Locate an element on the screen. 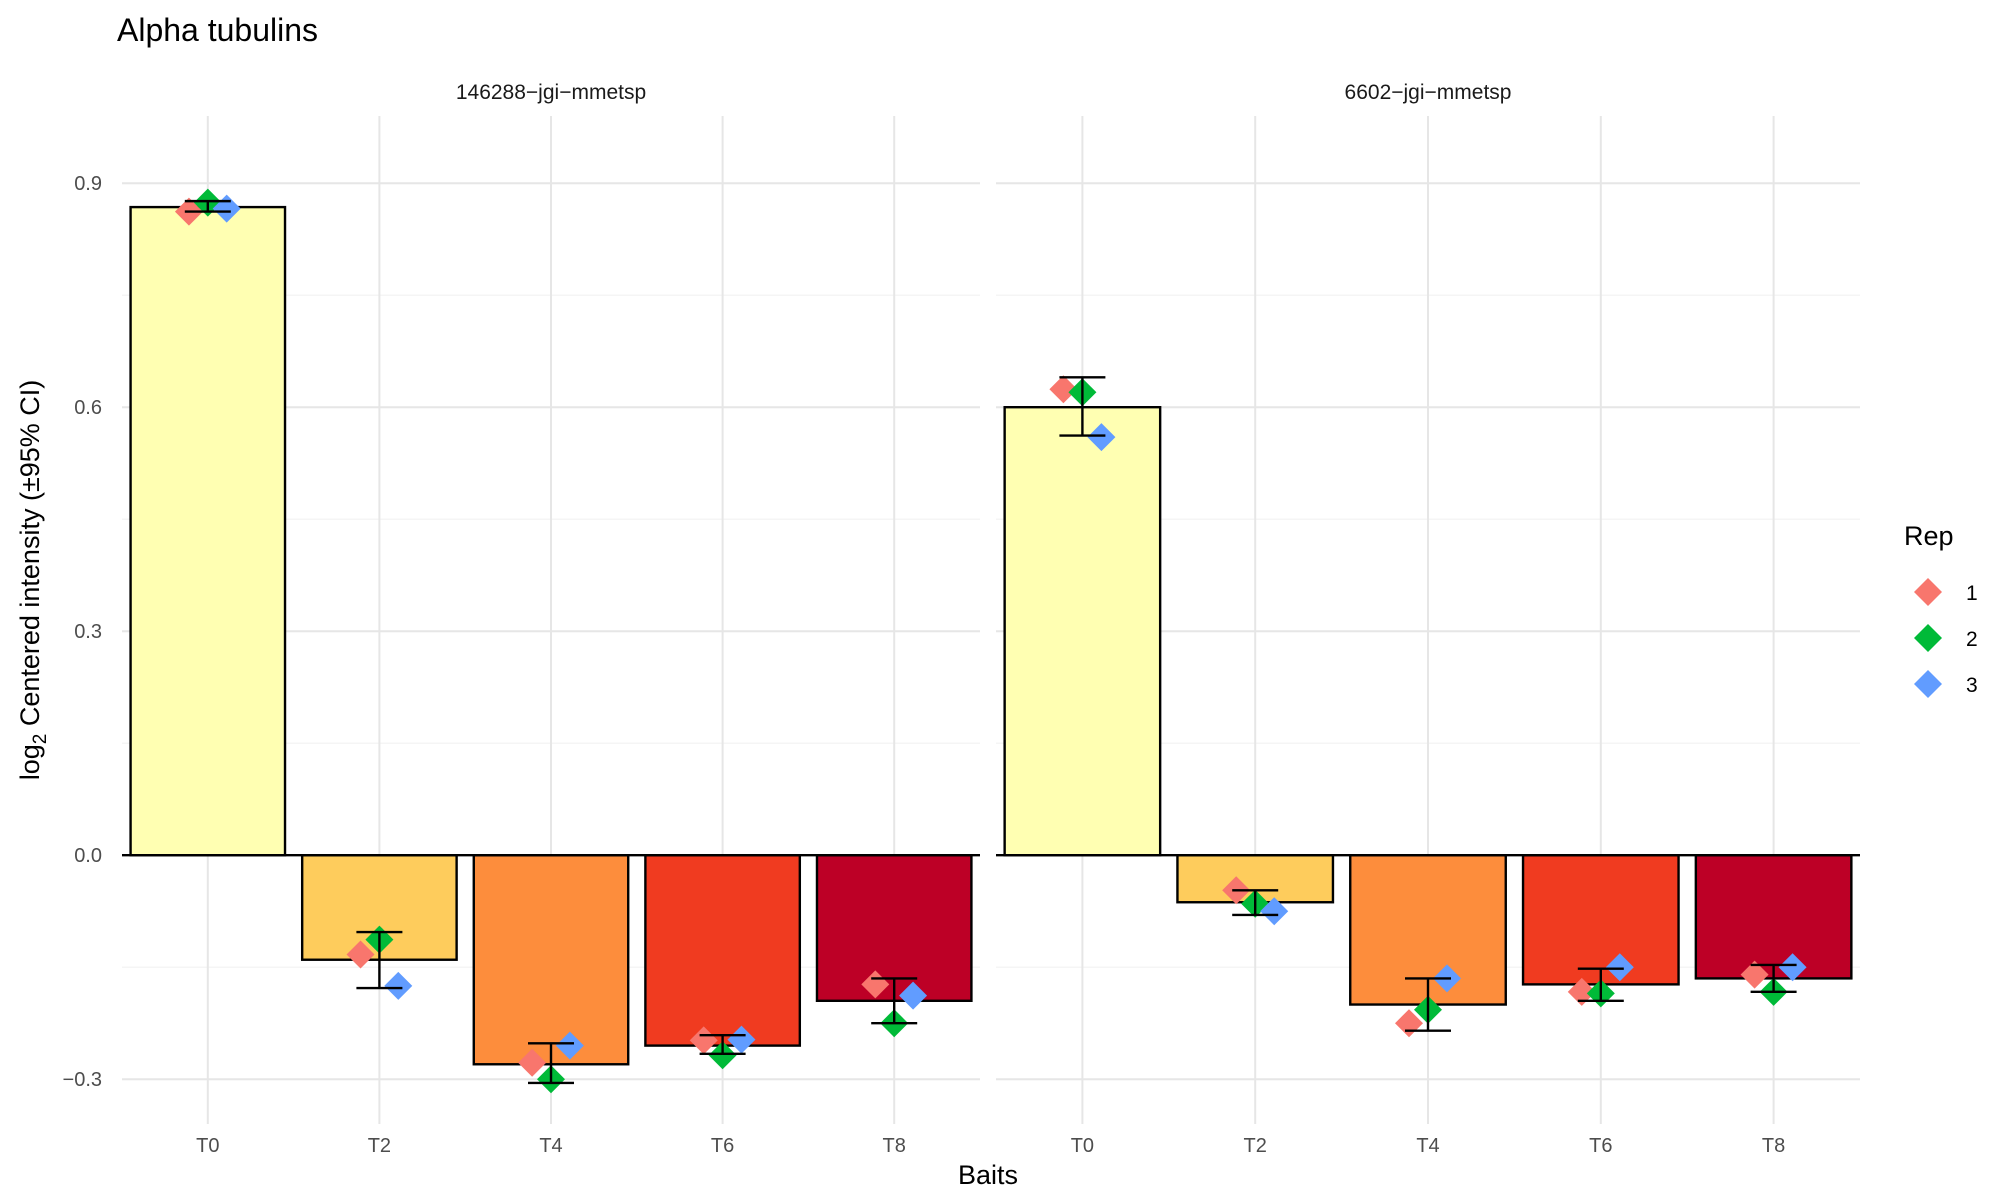  y-tick-label: 0.9 is located at coordinates (88, 184).